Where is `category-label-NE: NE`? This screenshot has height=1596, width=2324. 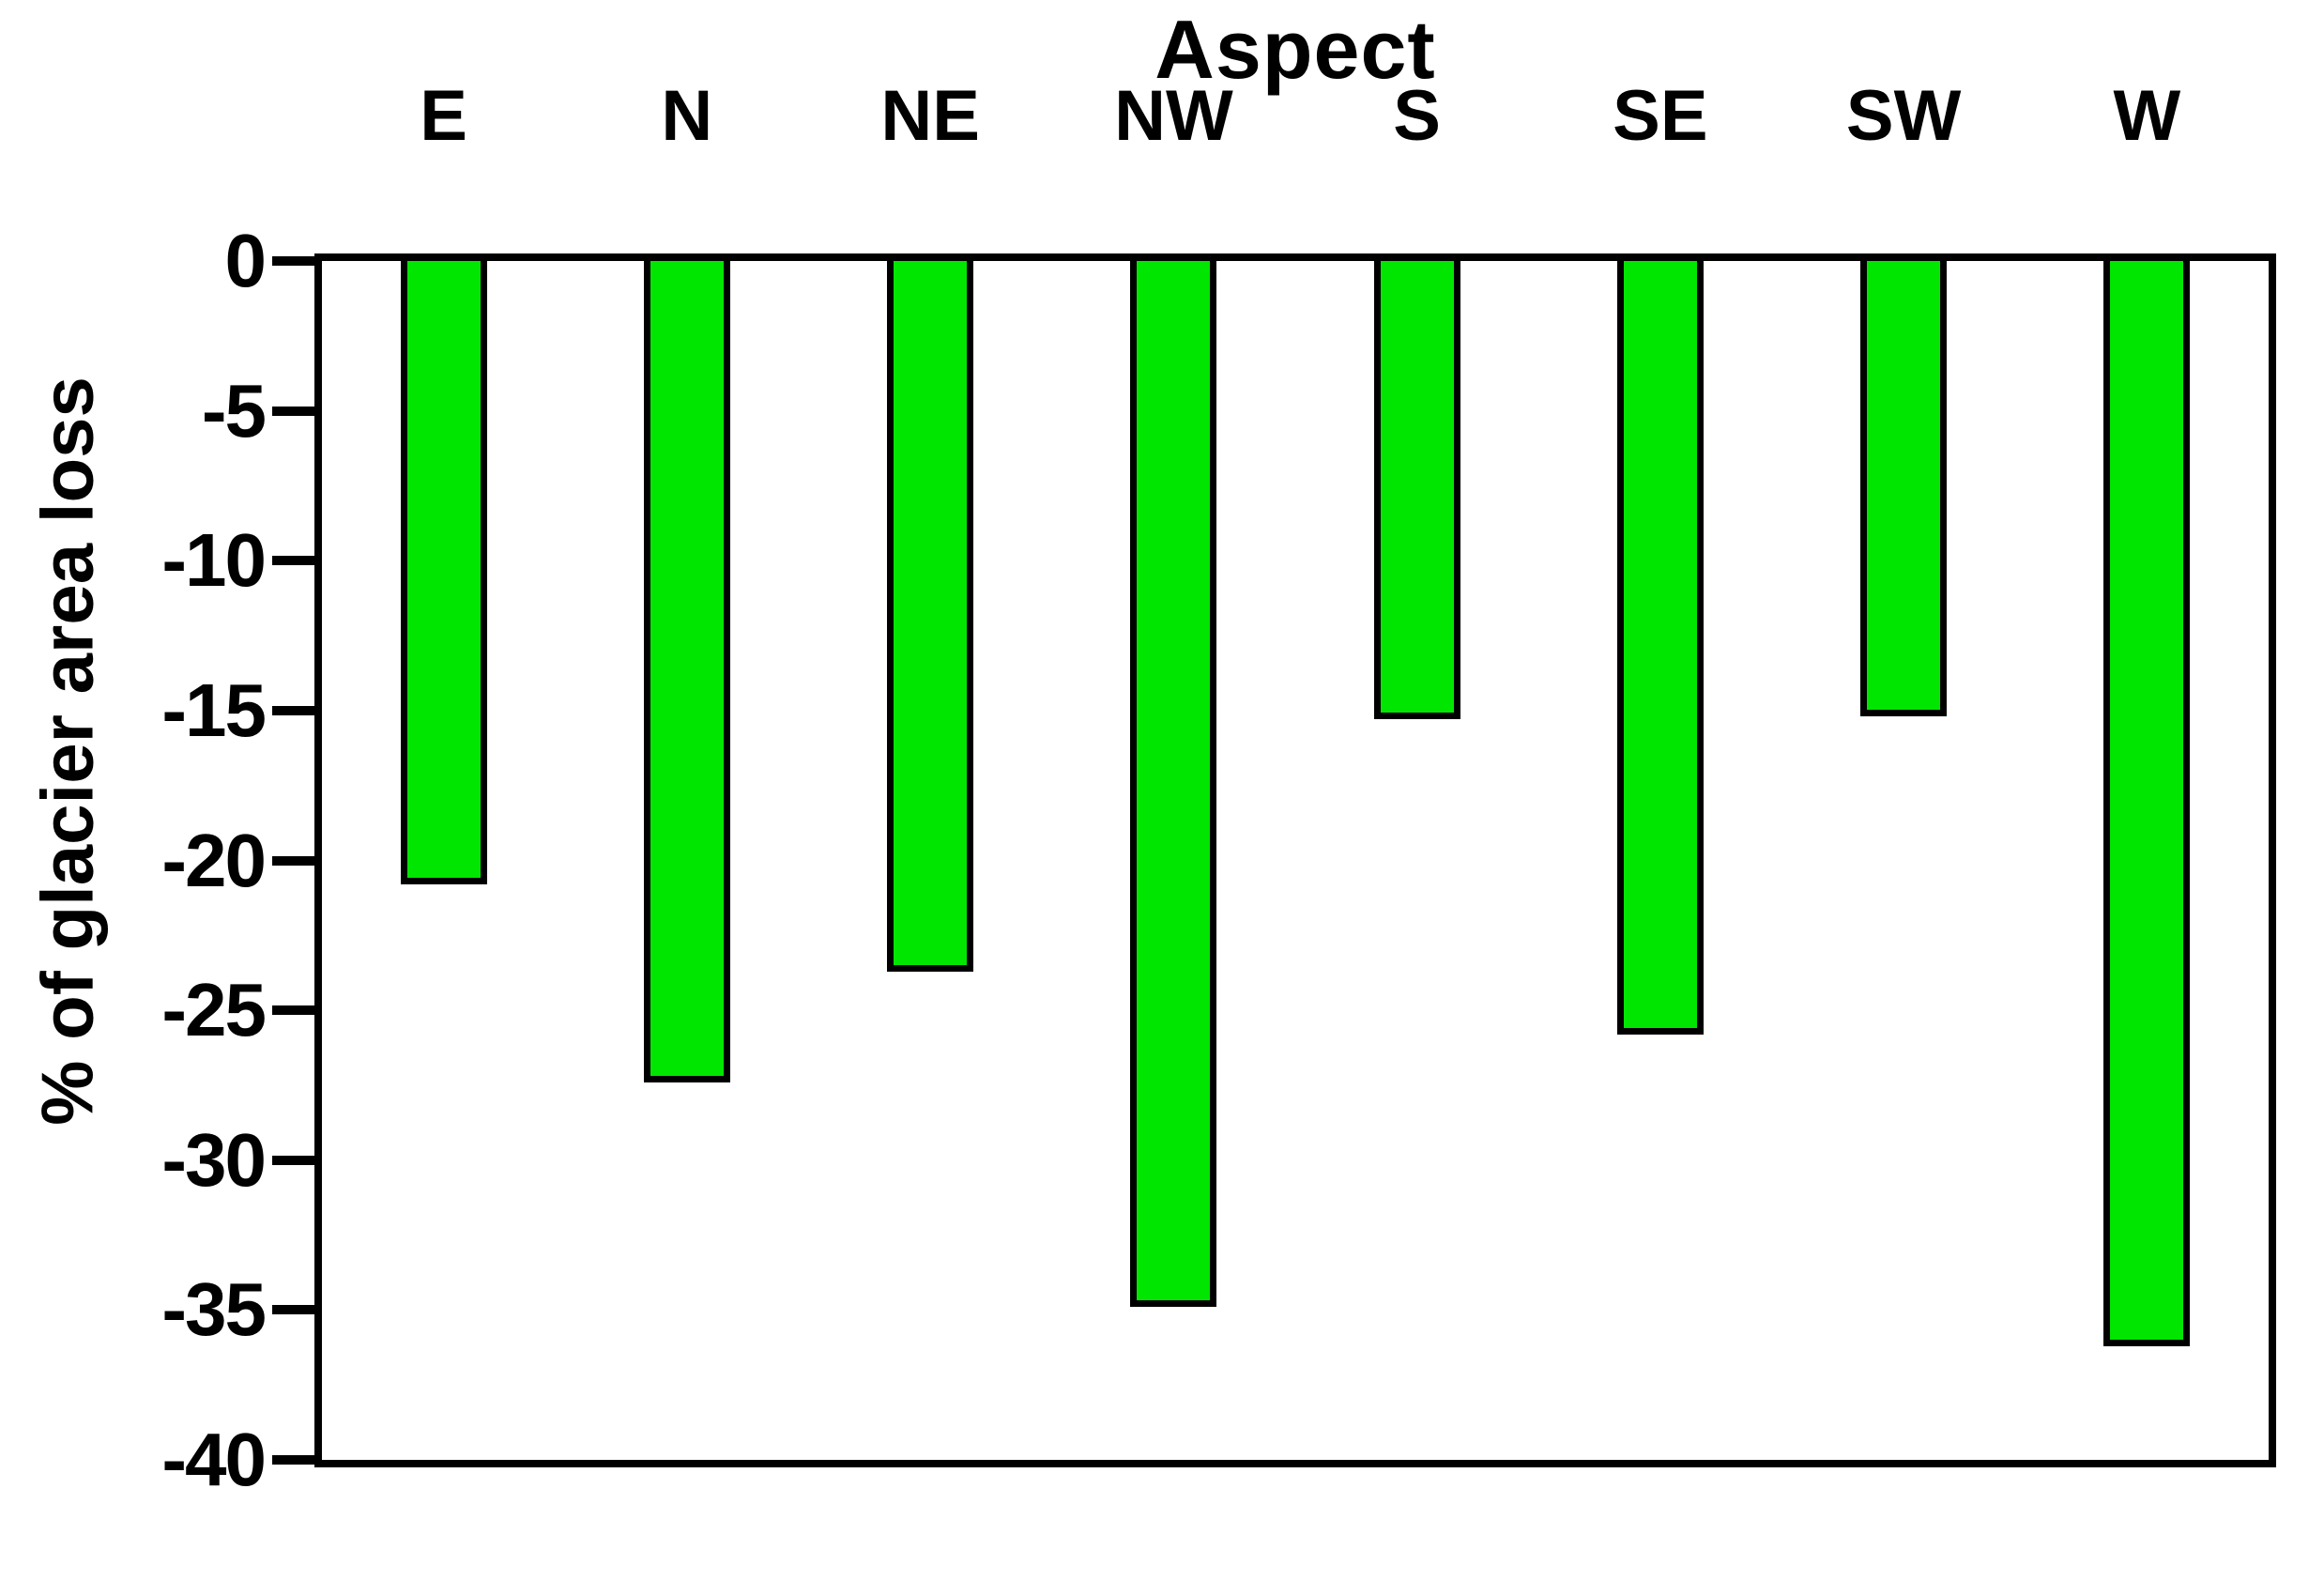
category-label-NE: NE is located at coordinates (930, 116).